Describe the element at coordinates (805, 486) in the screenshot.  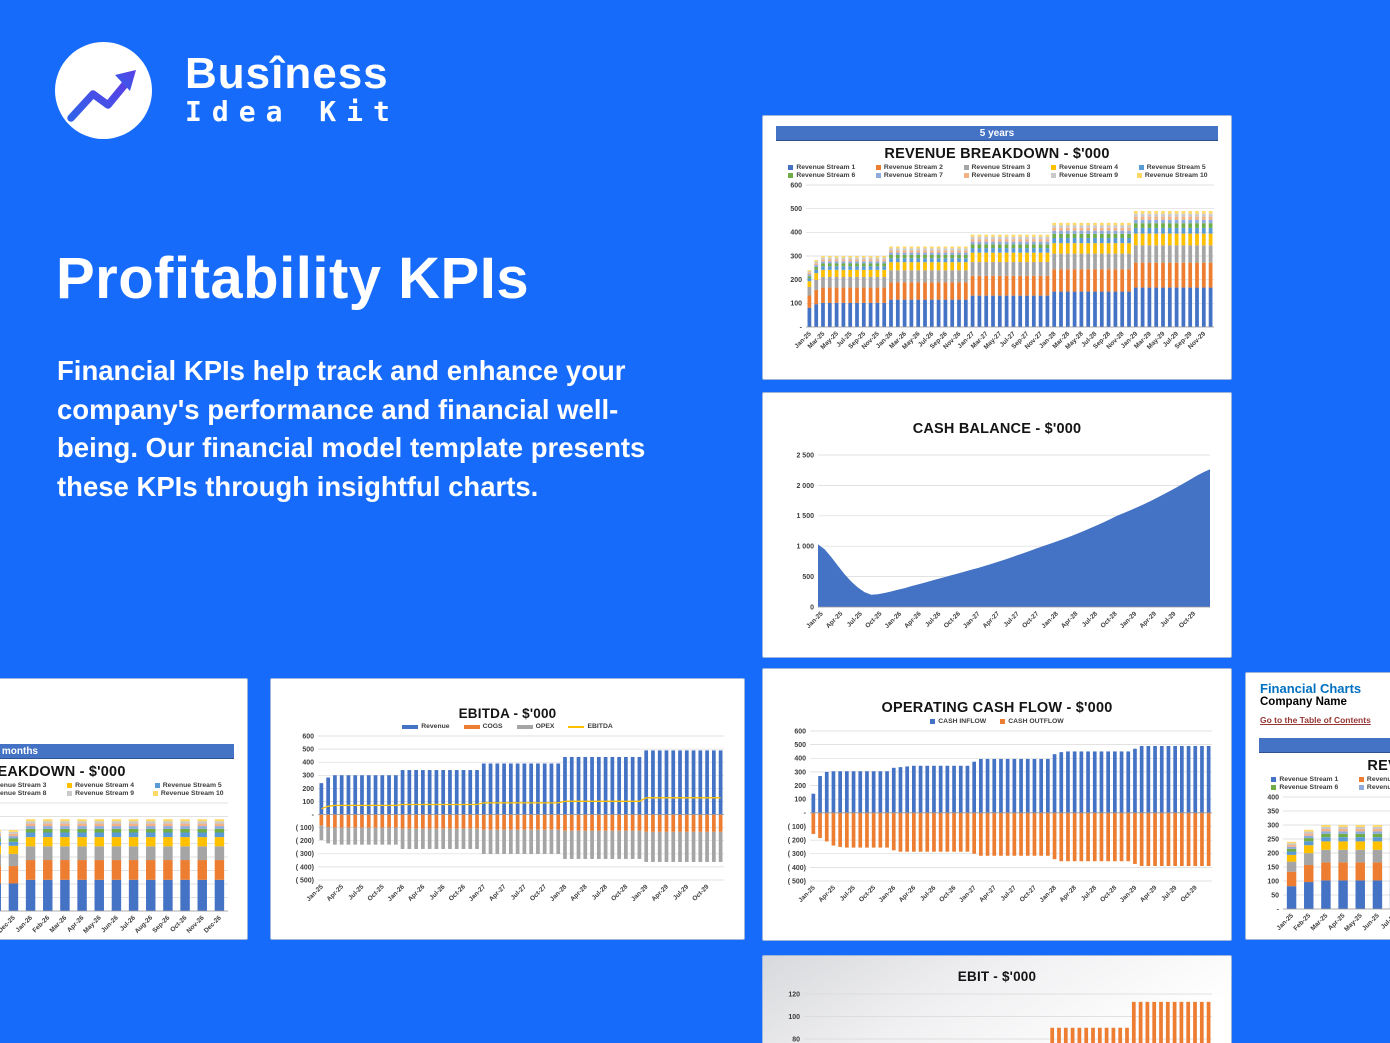
I see `svg-text: 2 000` at that location.